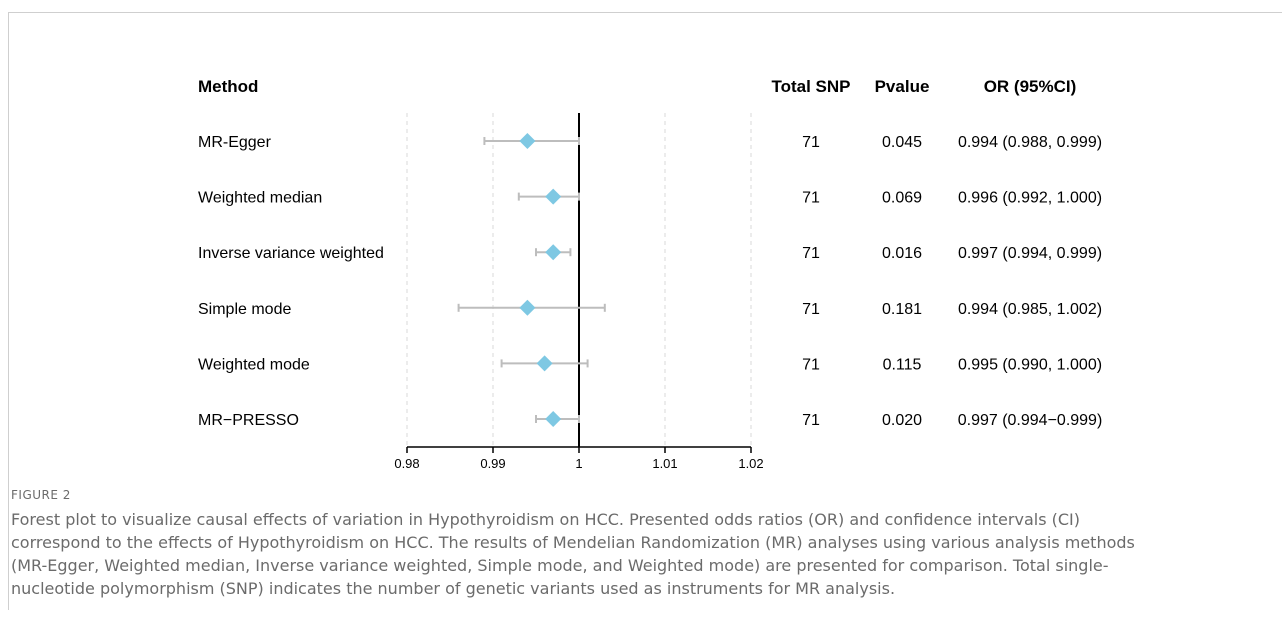 This screenshot has width=1282, height=622. I want to click on figure-label: FIGURE 2, so click(41, 495).